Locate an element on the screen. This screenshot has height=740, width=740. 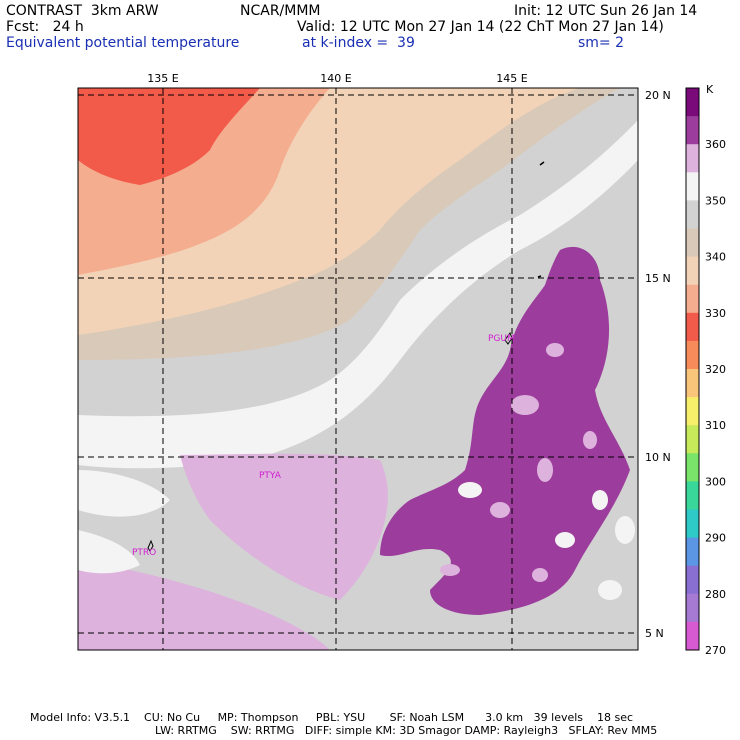
station-label-pgum: PGUM is located at coordinates (501, 339).